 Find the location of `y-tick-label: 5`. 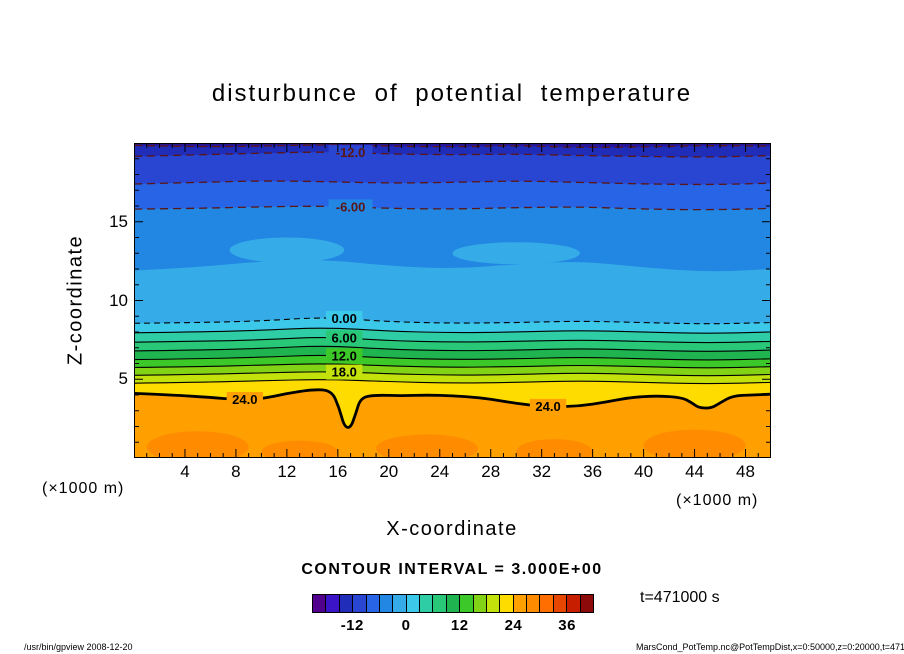

y-tick-label: 5 is located at coordinates (123, 379).